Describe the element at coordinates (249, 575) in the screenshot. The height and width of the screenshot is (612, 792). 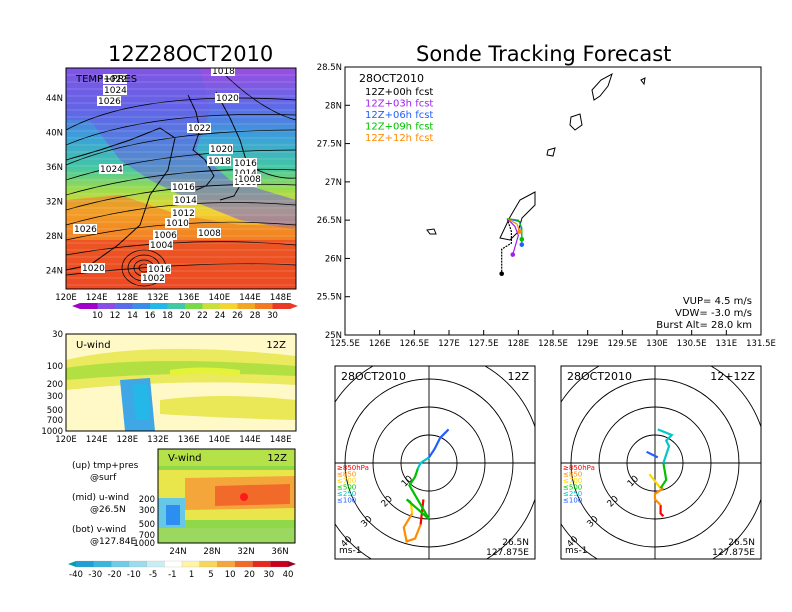
I see `wind-colorbar-label: 20` at that location.